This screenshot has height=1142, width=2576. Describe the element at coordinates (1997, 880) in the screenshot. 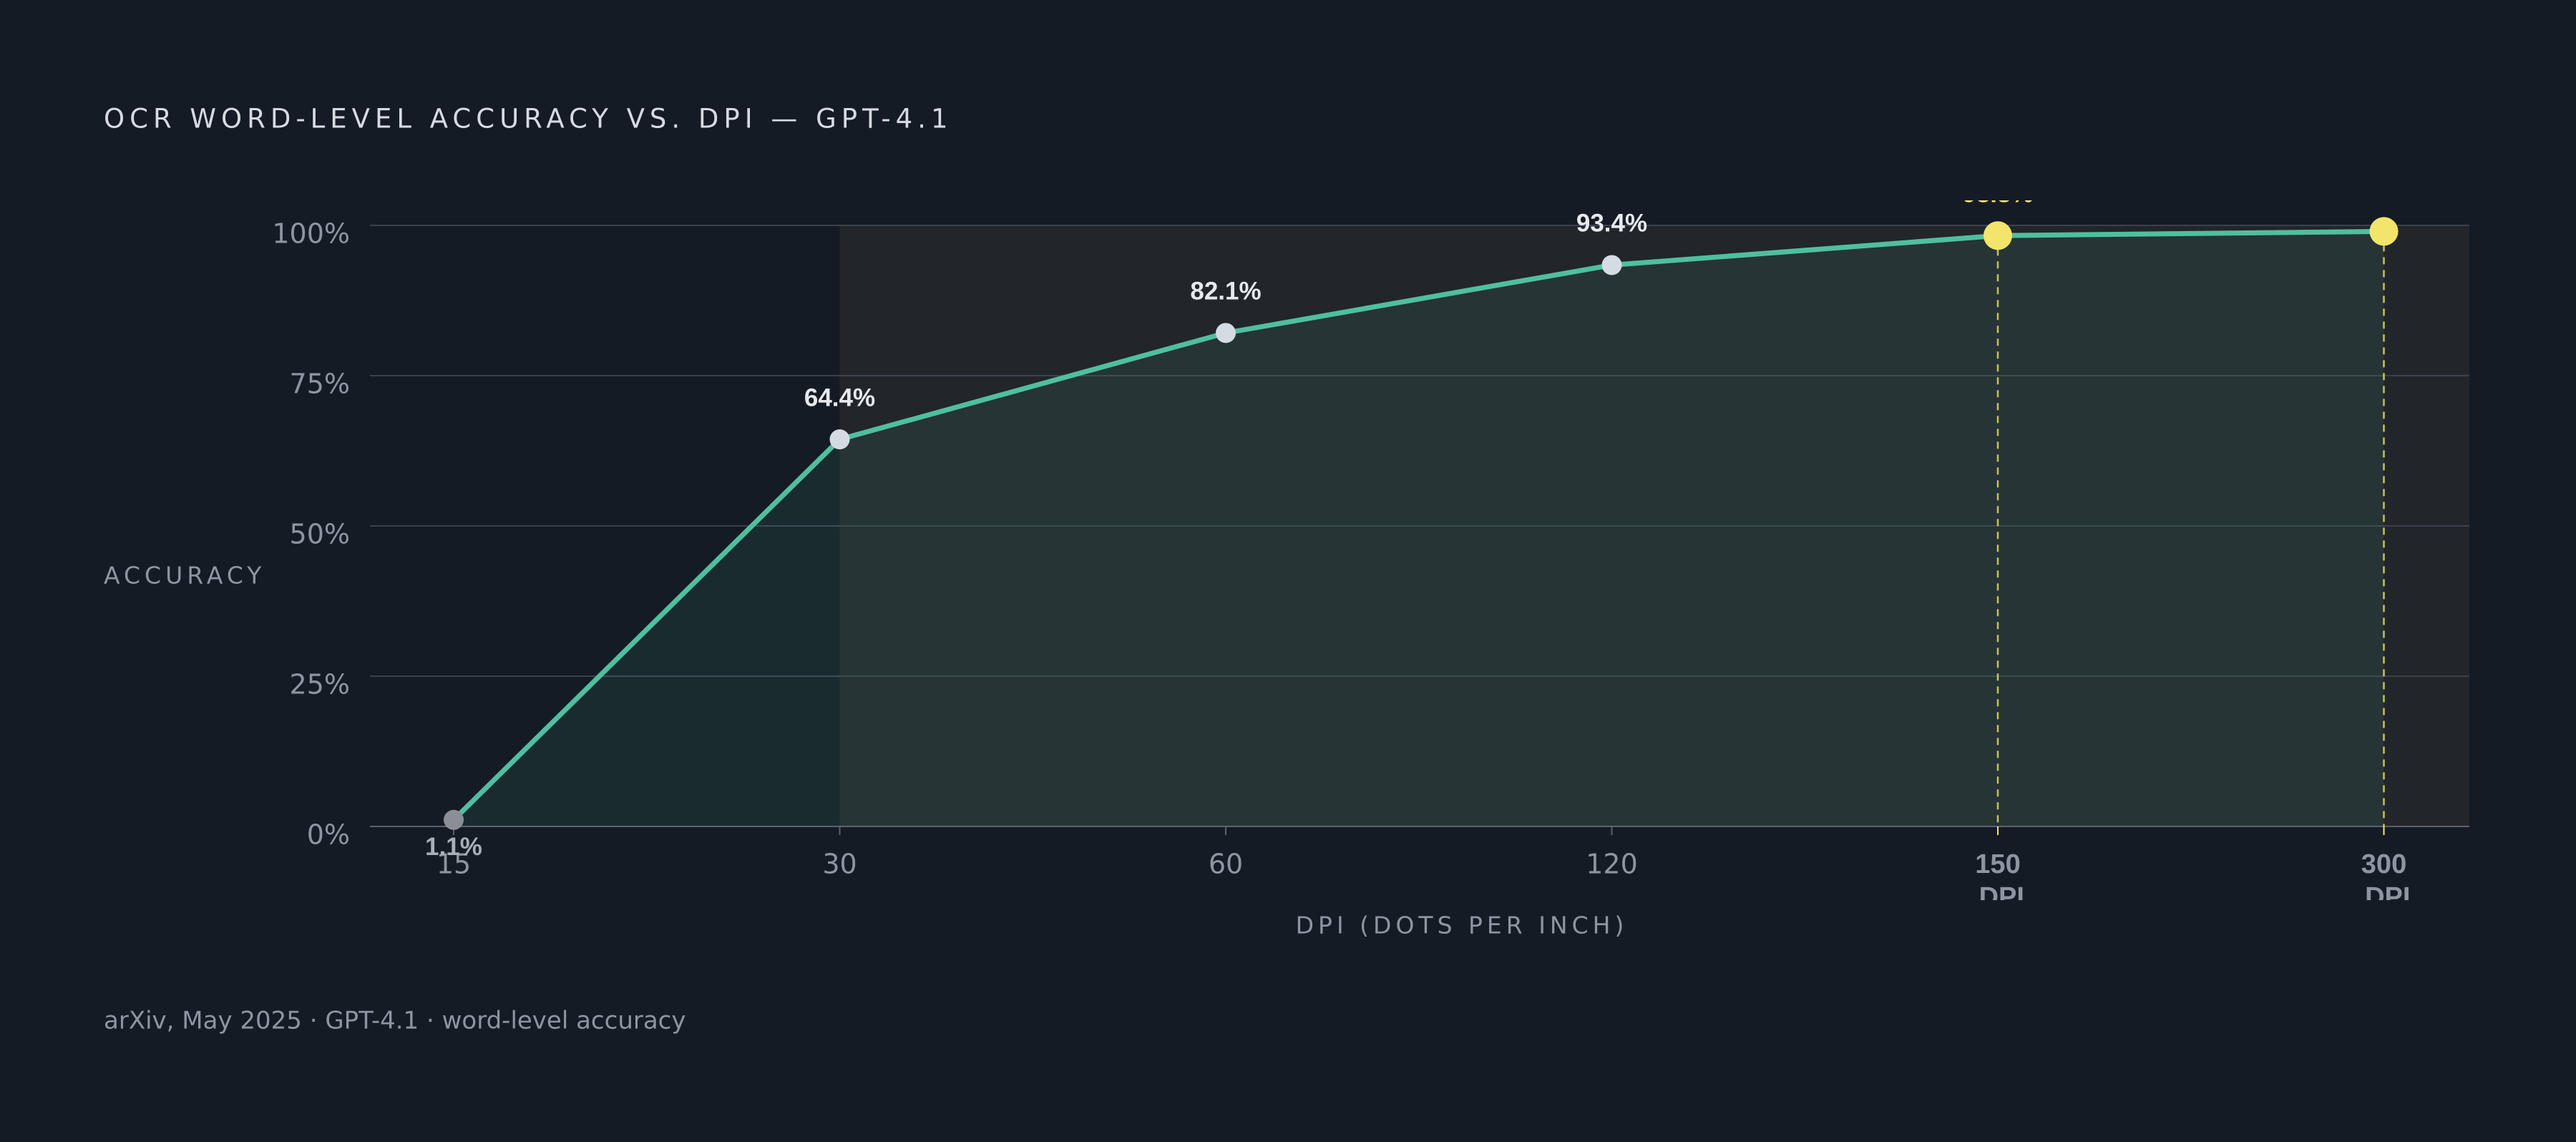

I see `x-tick-label: 150 DPI` at that location.